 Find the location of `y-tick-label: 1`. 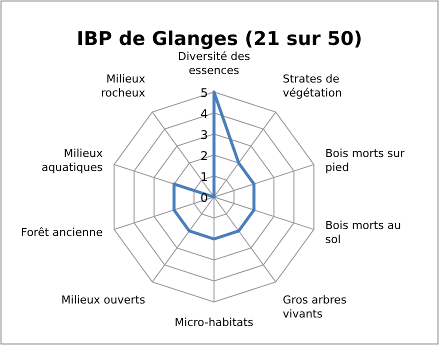

y-tick-label: 1 is located at coordinates (204, 177).